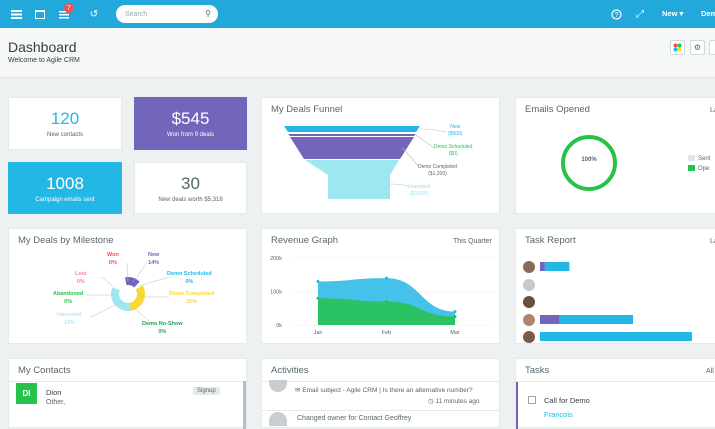  I want to click on campaign-emails-tile: 1008 Campaign emails sent, so click(65, 188).